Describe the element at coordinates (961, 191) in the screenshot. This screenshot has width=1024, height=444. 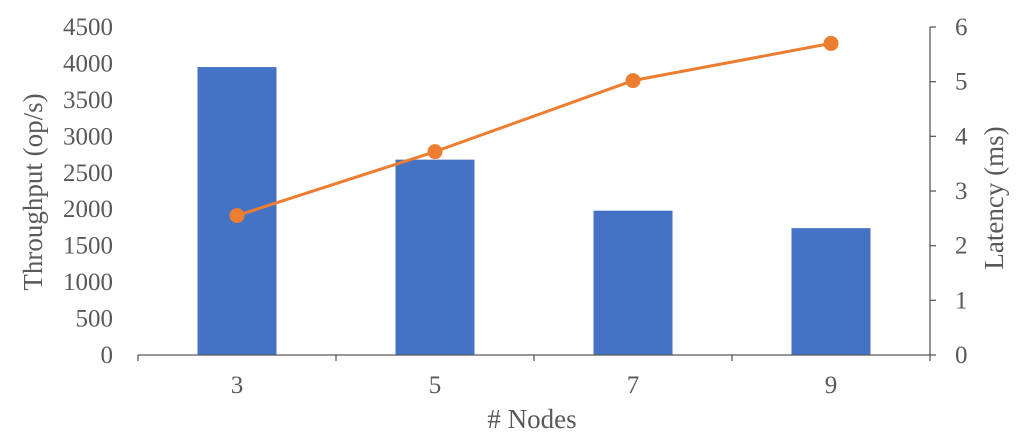
I see `right-tick-label: 3` at that location.